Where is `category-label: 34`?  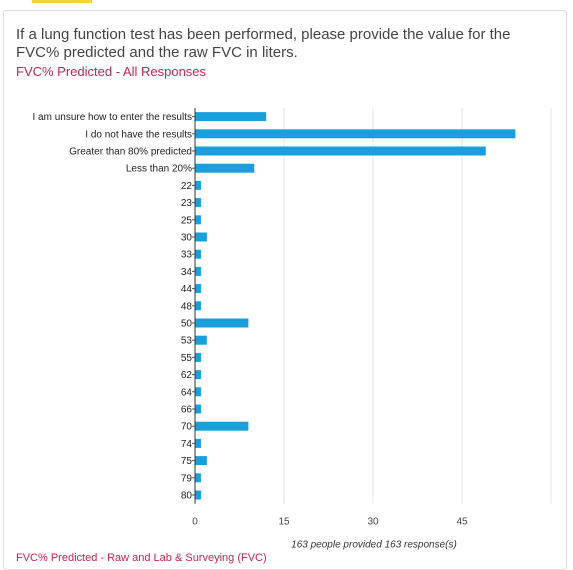
category-label: 34 is located at coordinates (187, 272).